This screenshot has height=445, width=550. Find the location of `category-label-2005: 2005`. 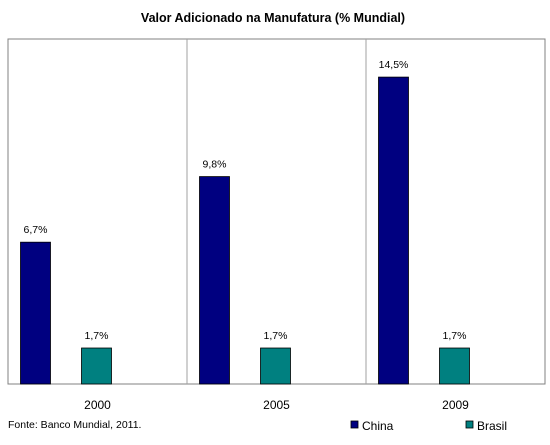

category-label-2005: 2005 is located at coordinates (276, 405).